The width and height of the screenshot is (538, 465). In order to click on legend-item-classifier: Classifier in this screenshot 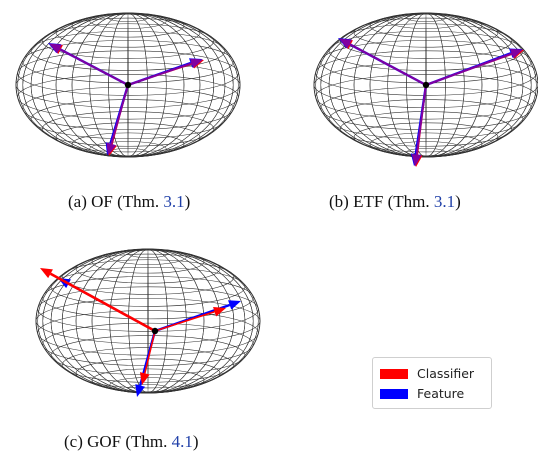, I will do `click(427, 373)`.